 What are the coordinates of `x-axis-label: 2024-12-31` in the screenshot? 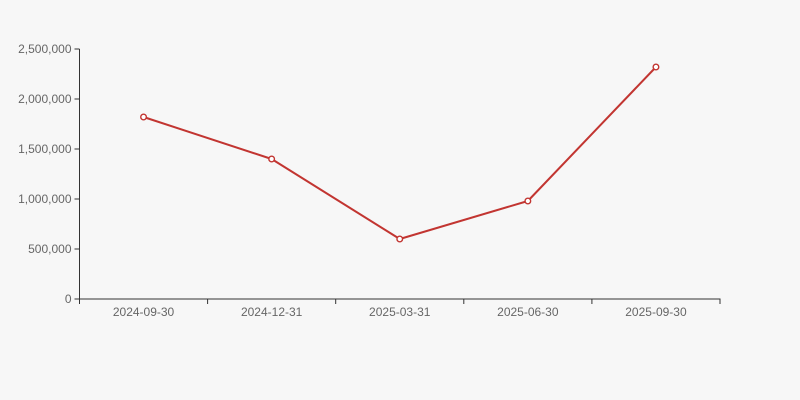 It's located at (272, 312).